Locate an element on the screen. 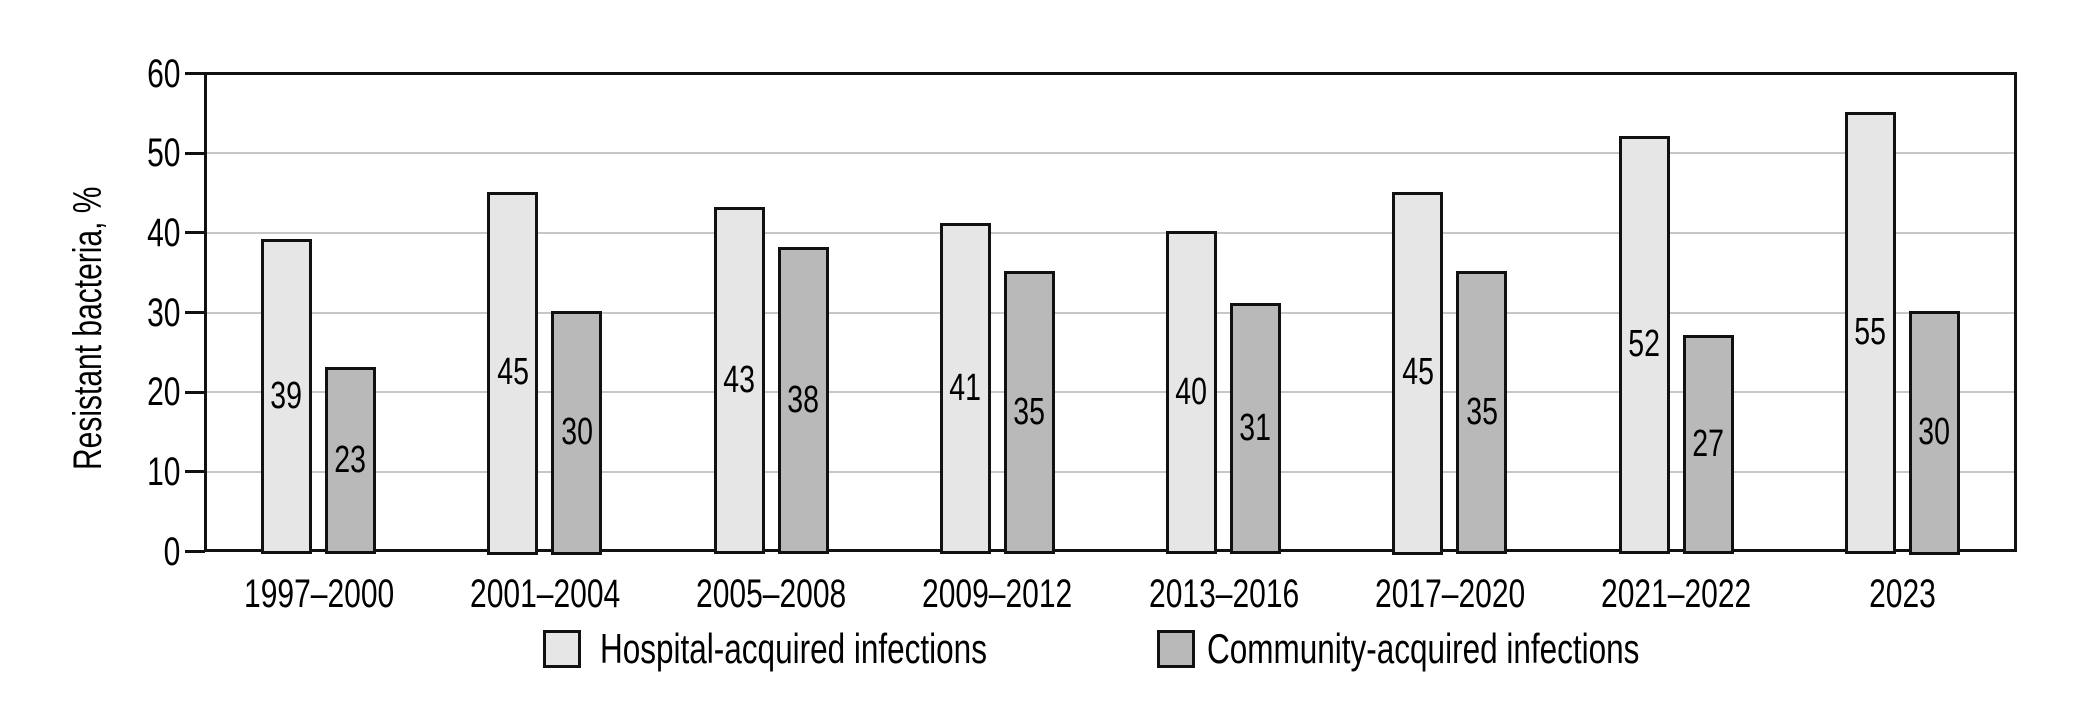  y-tick-label: 60 is located at coordinates (163, 73).